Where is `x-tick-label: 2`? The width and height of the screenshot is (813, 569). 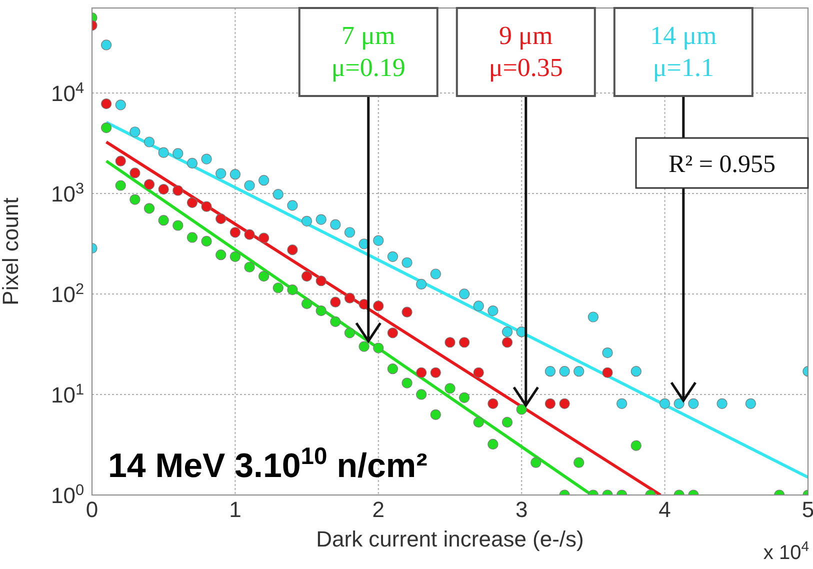
x-tick-label: 2 is located at coordinates (378, 509).